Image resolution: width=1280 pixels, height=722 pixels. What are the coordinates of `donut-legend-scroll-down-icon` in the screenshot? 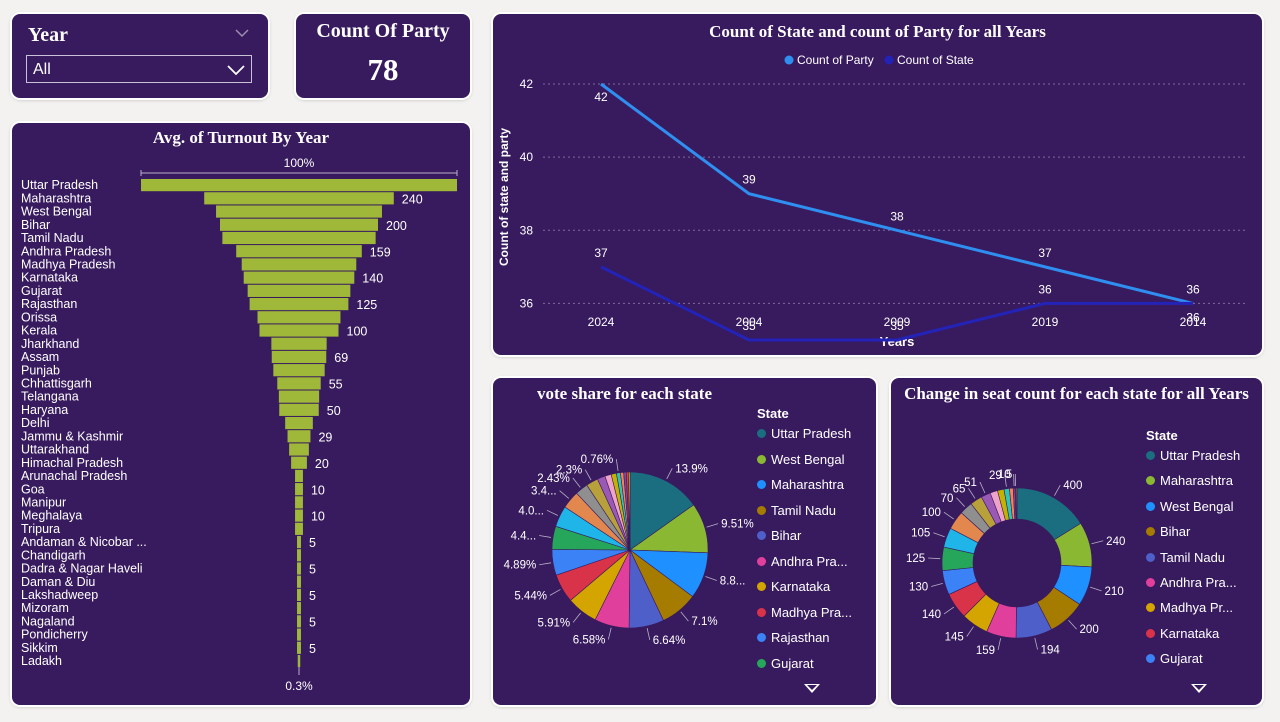 It's located at (1199, 688).